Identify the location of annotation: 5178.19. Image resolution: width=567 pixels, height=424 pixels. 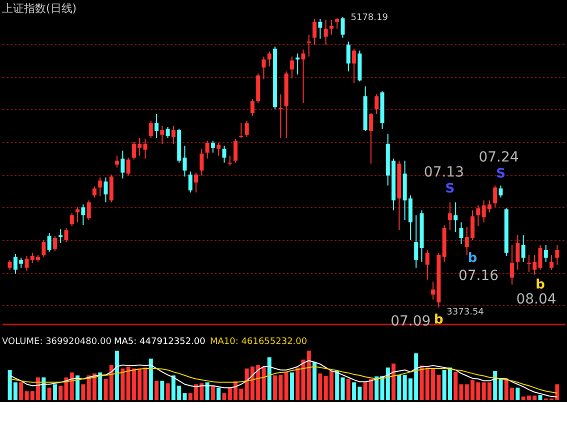
(369, 17).